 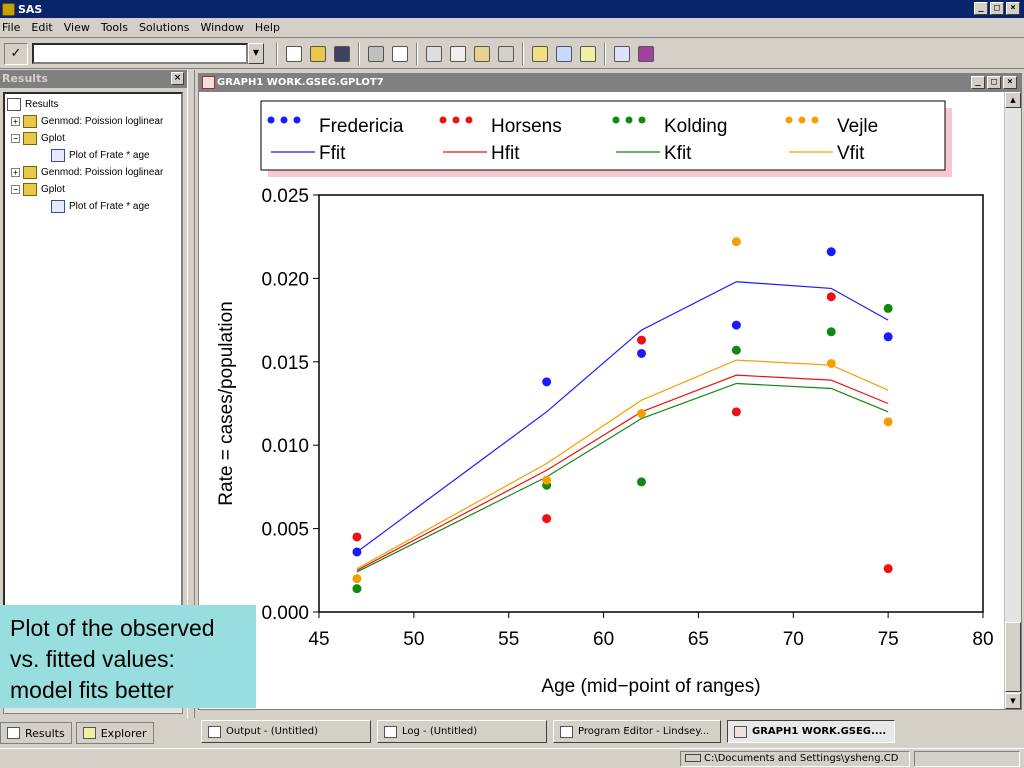 I want to click on task-output: Output - (Untitled), so click(x=286, y=731).